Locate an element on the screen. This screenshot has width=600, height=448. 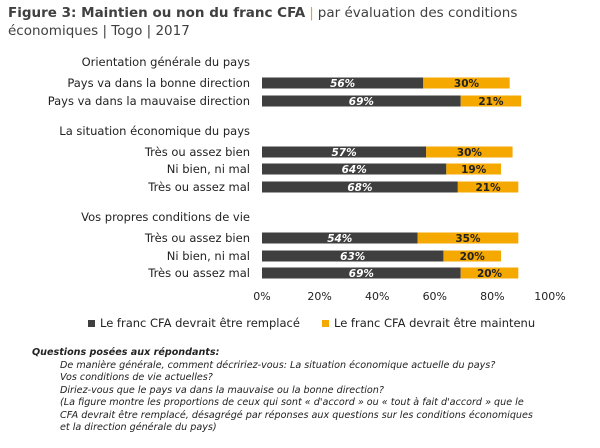
data-label-replaced: 68% is located at coordinates (359, 188).